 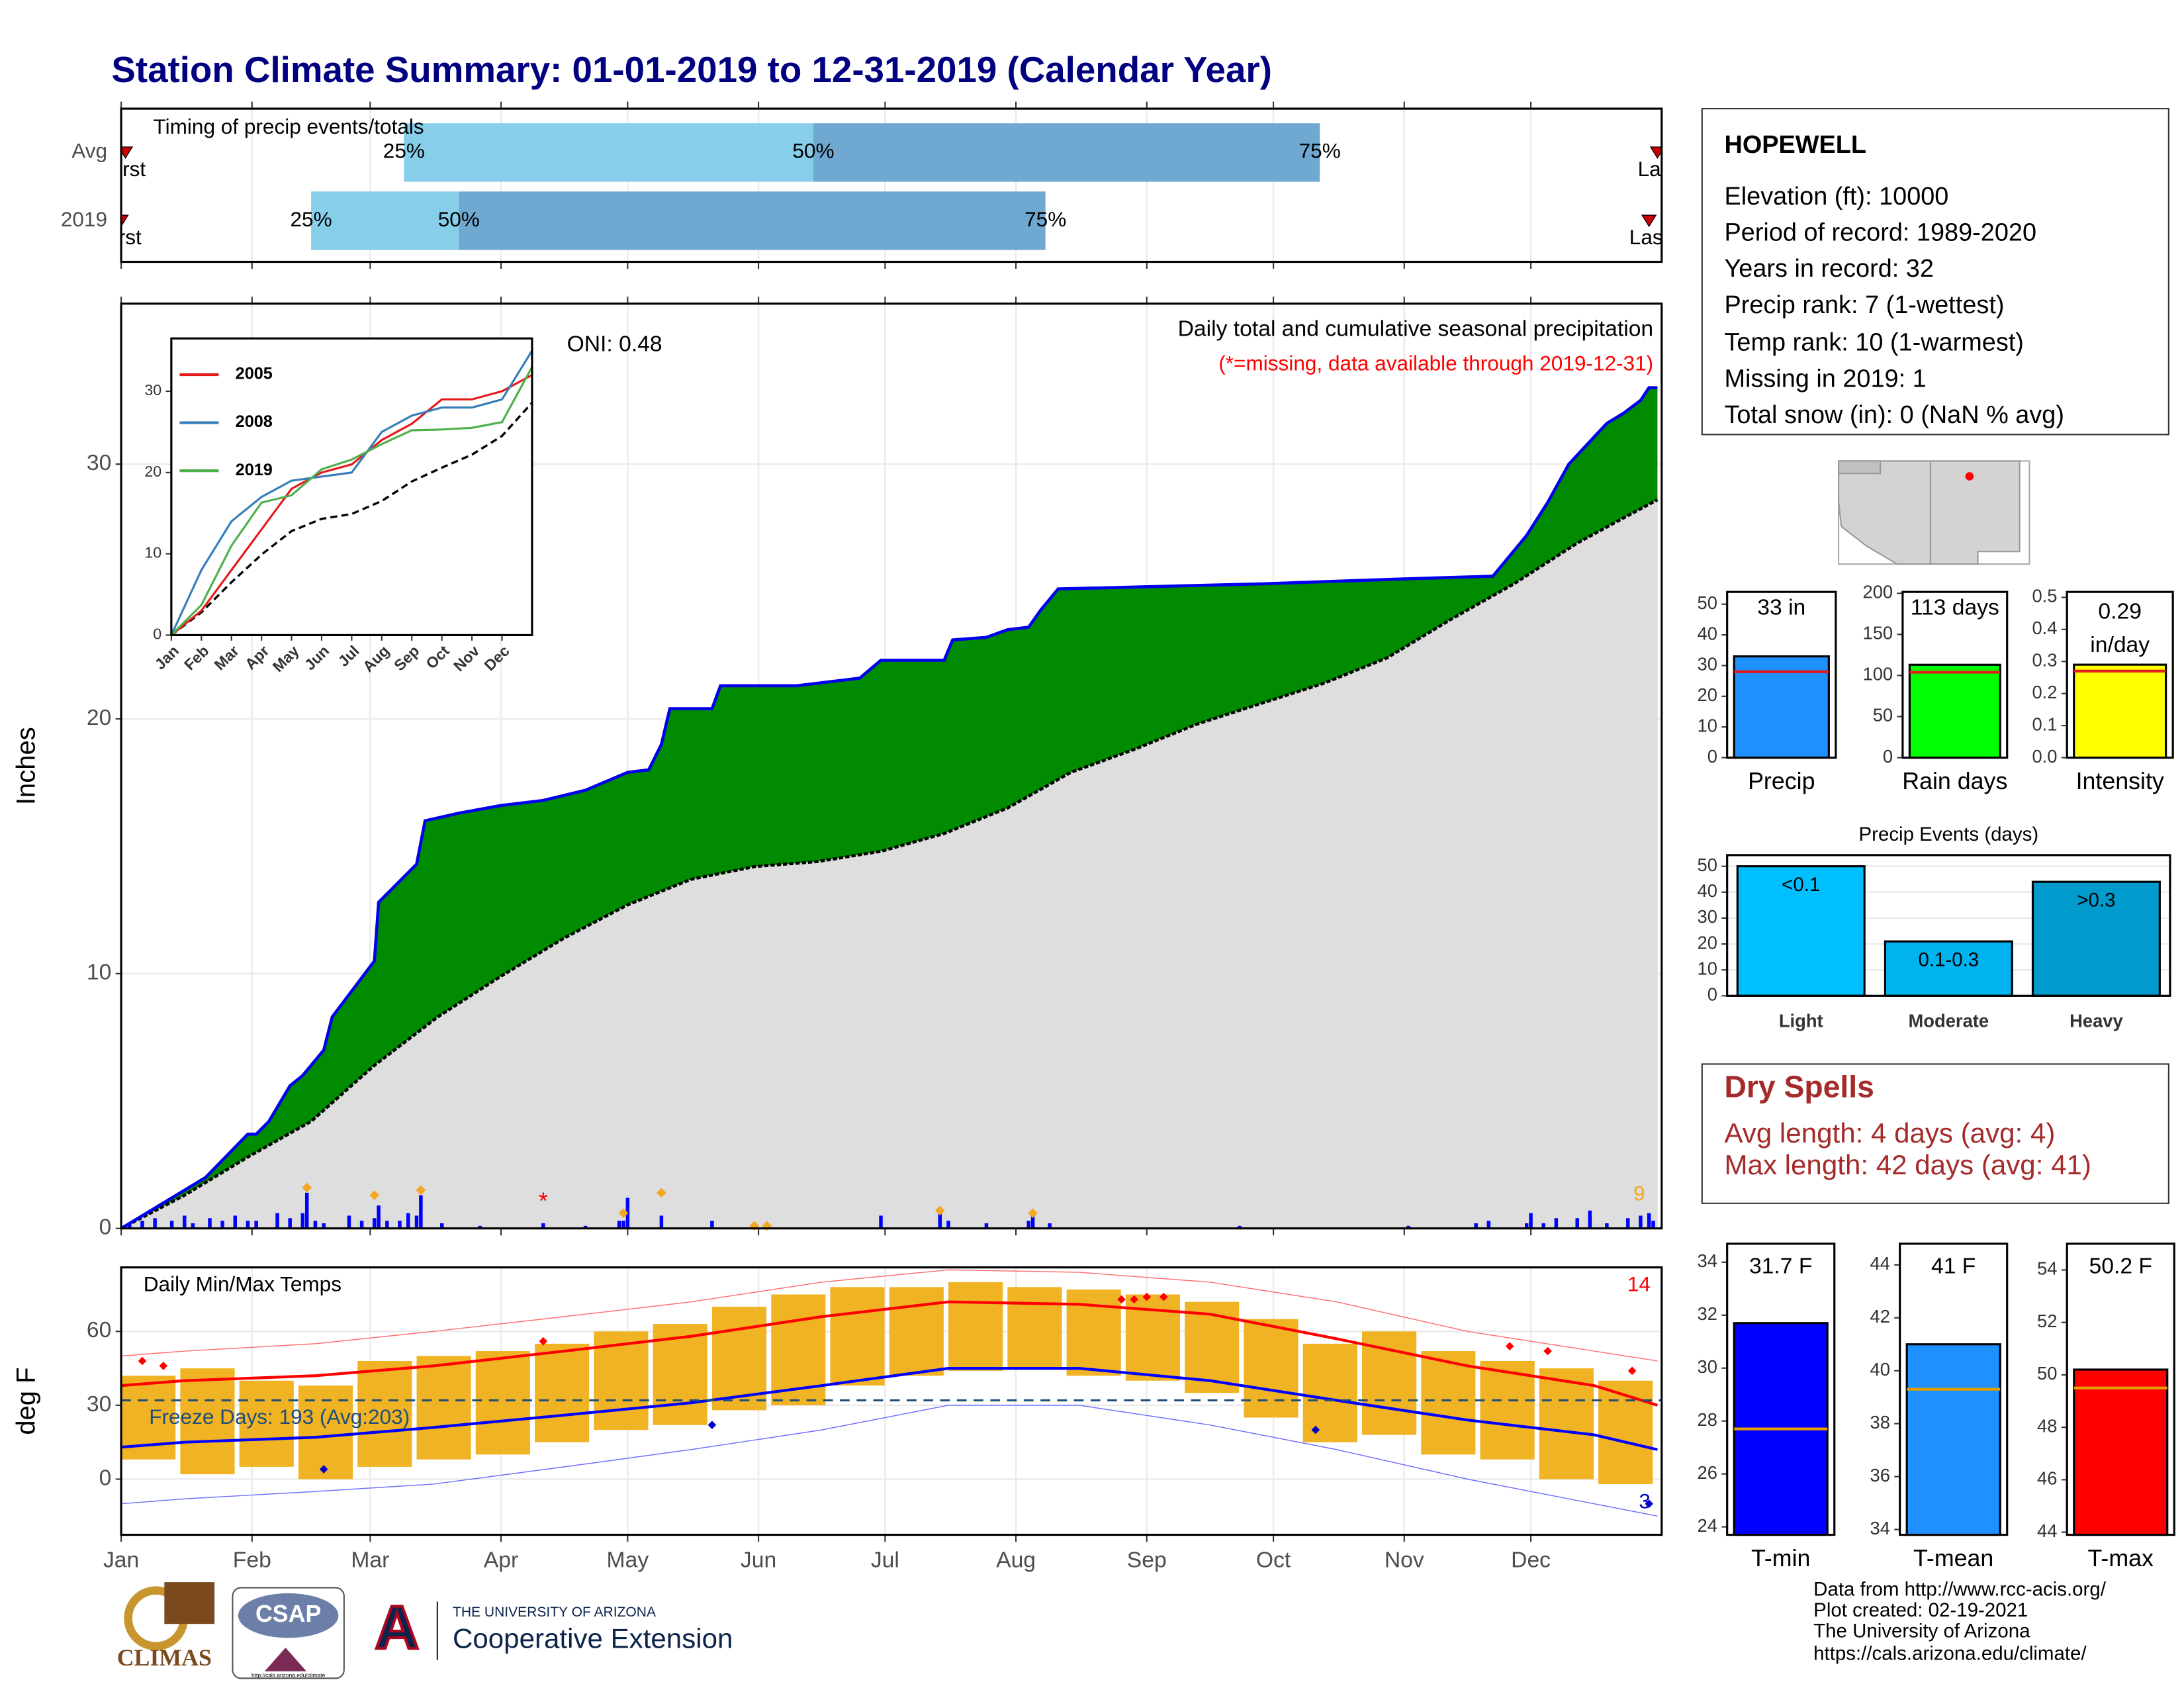 I want to click on y-tick-label: 0.2, so click(x=2045, y=692).